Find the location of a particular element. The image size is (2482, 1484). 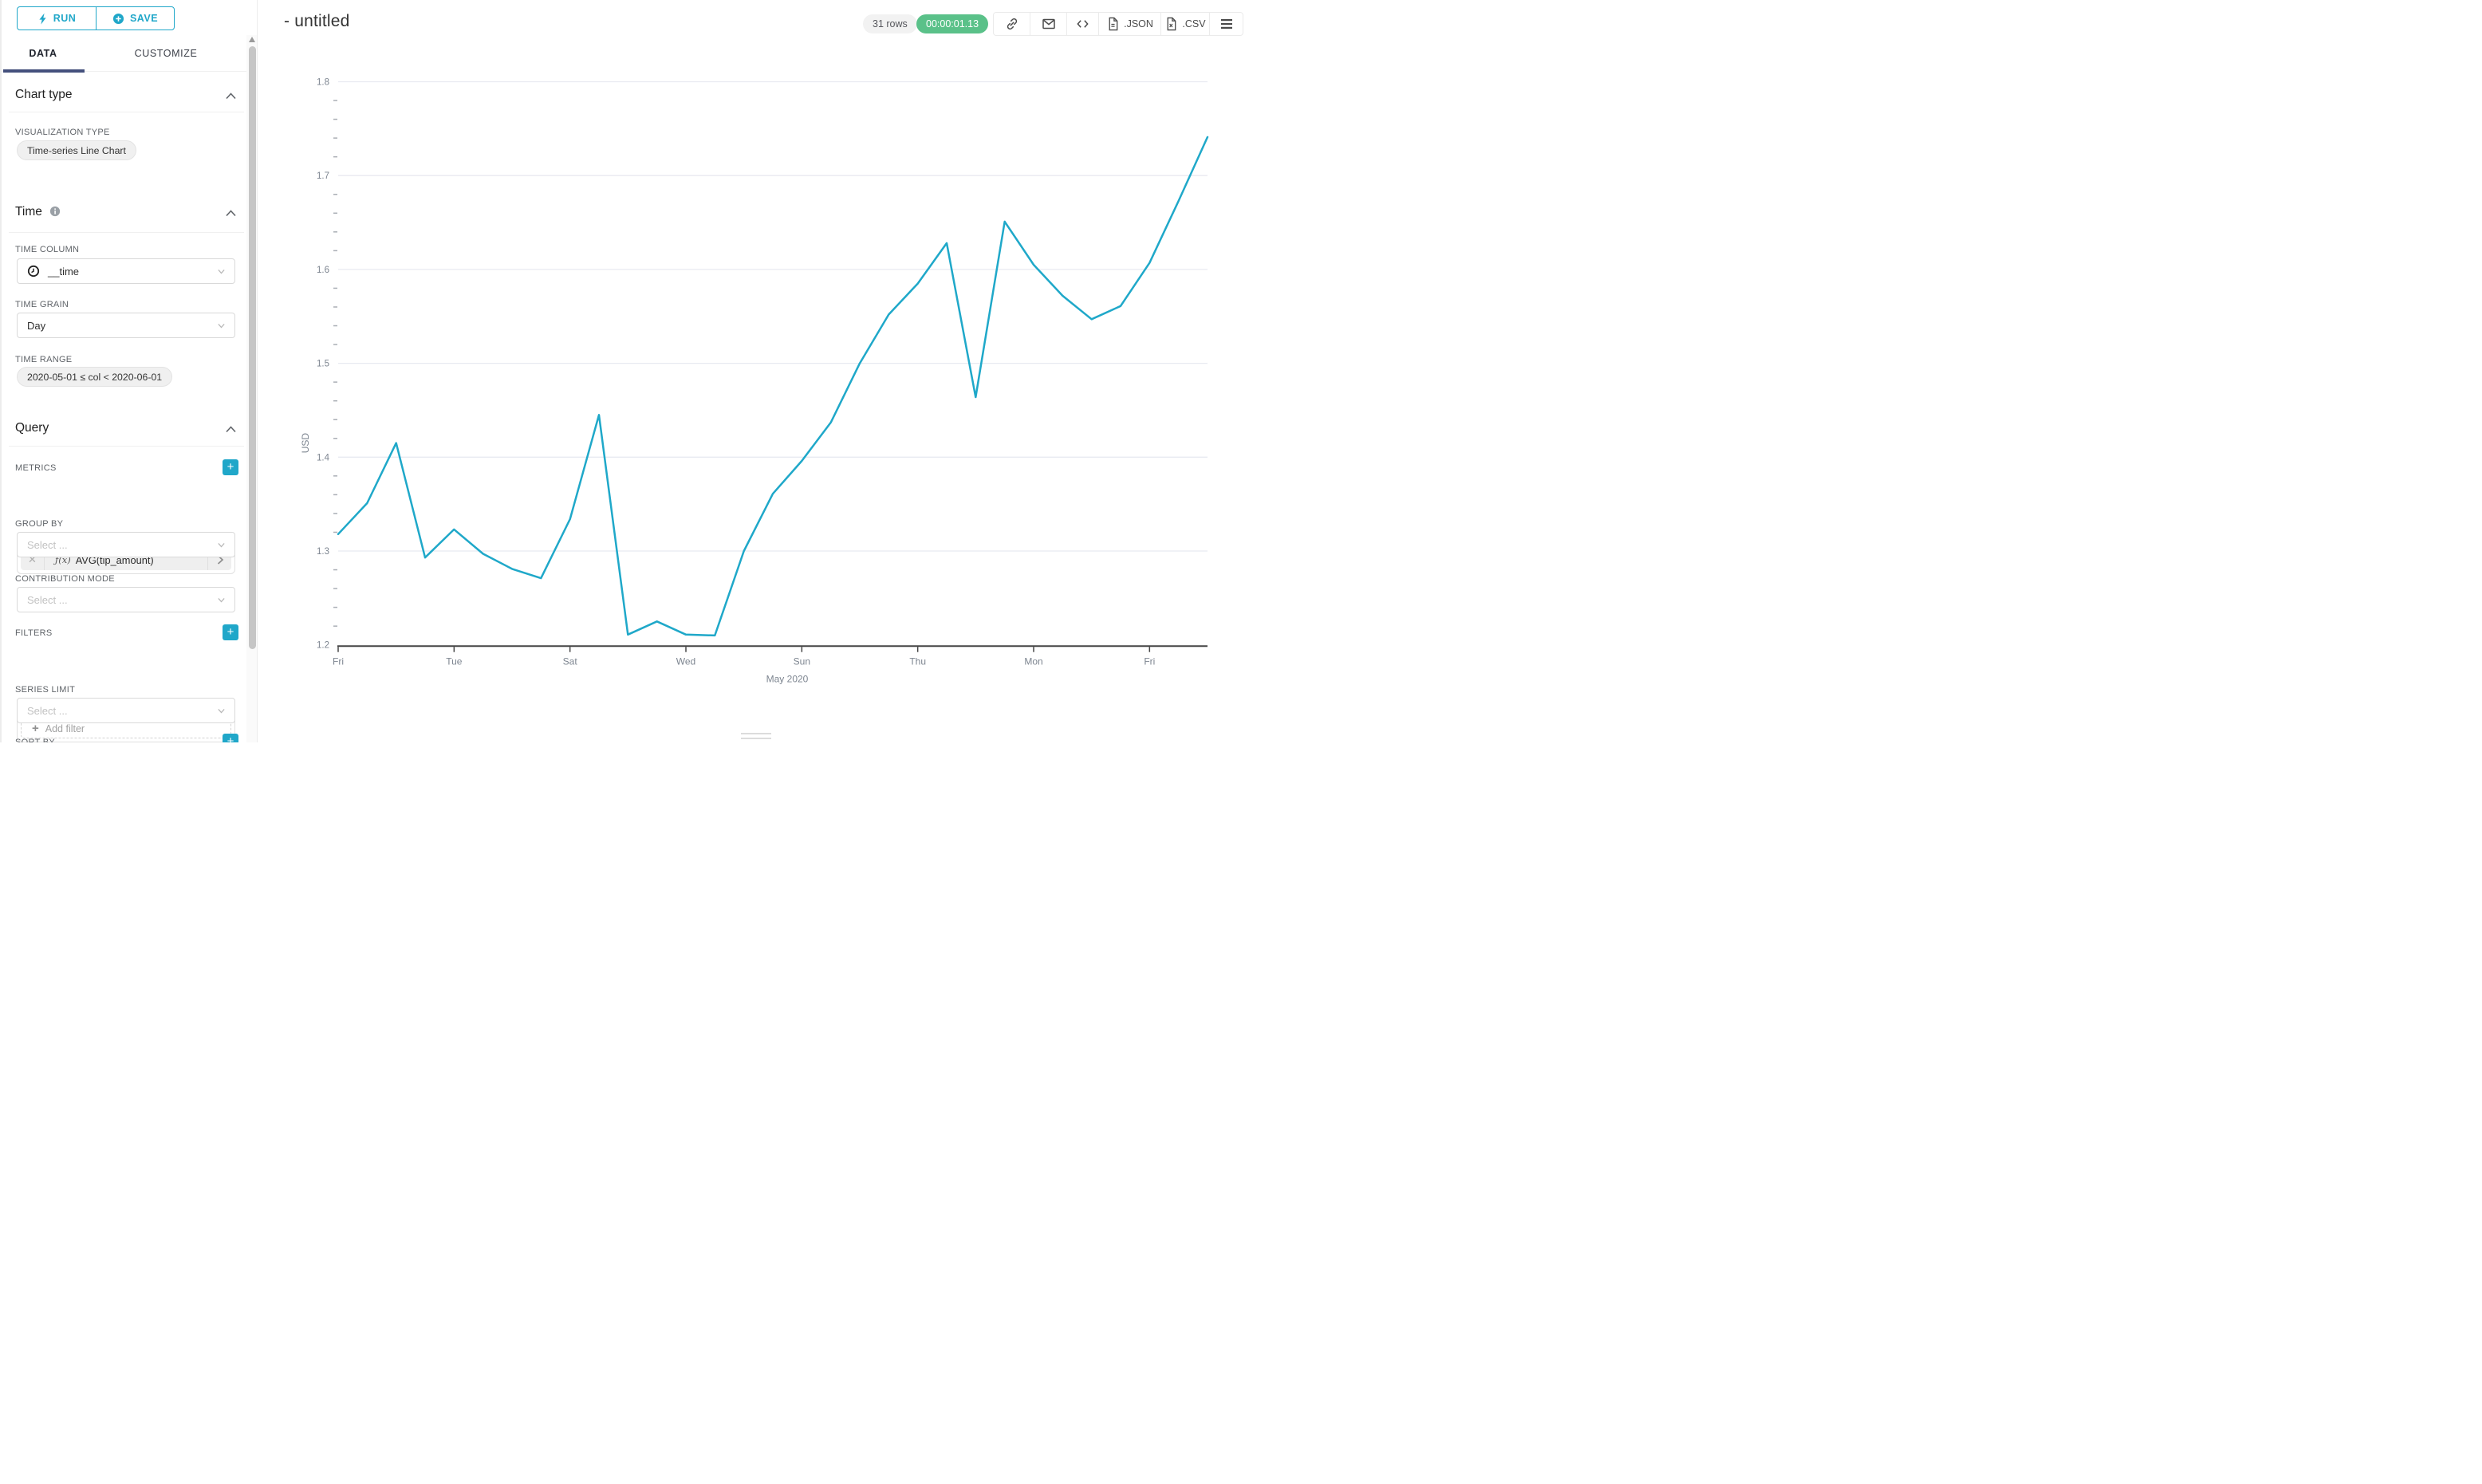

file-csv-icon is located at coordinates (1171, 24).